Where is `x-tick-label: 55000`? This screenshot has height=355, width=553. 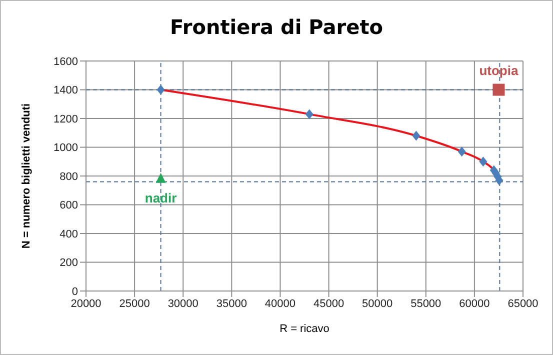
x-tick-label: 55000 is located at coordinates (426, 304).